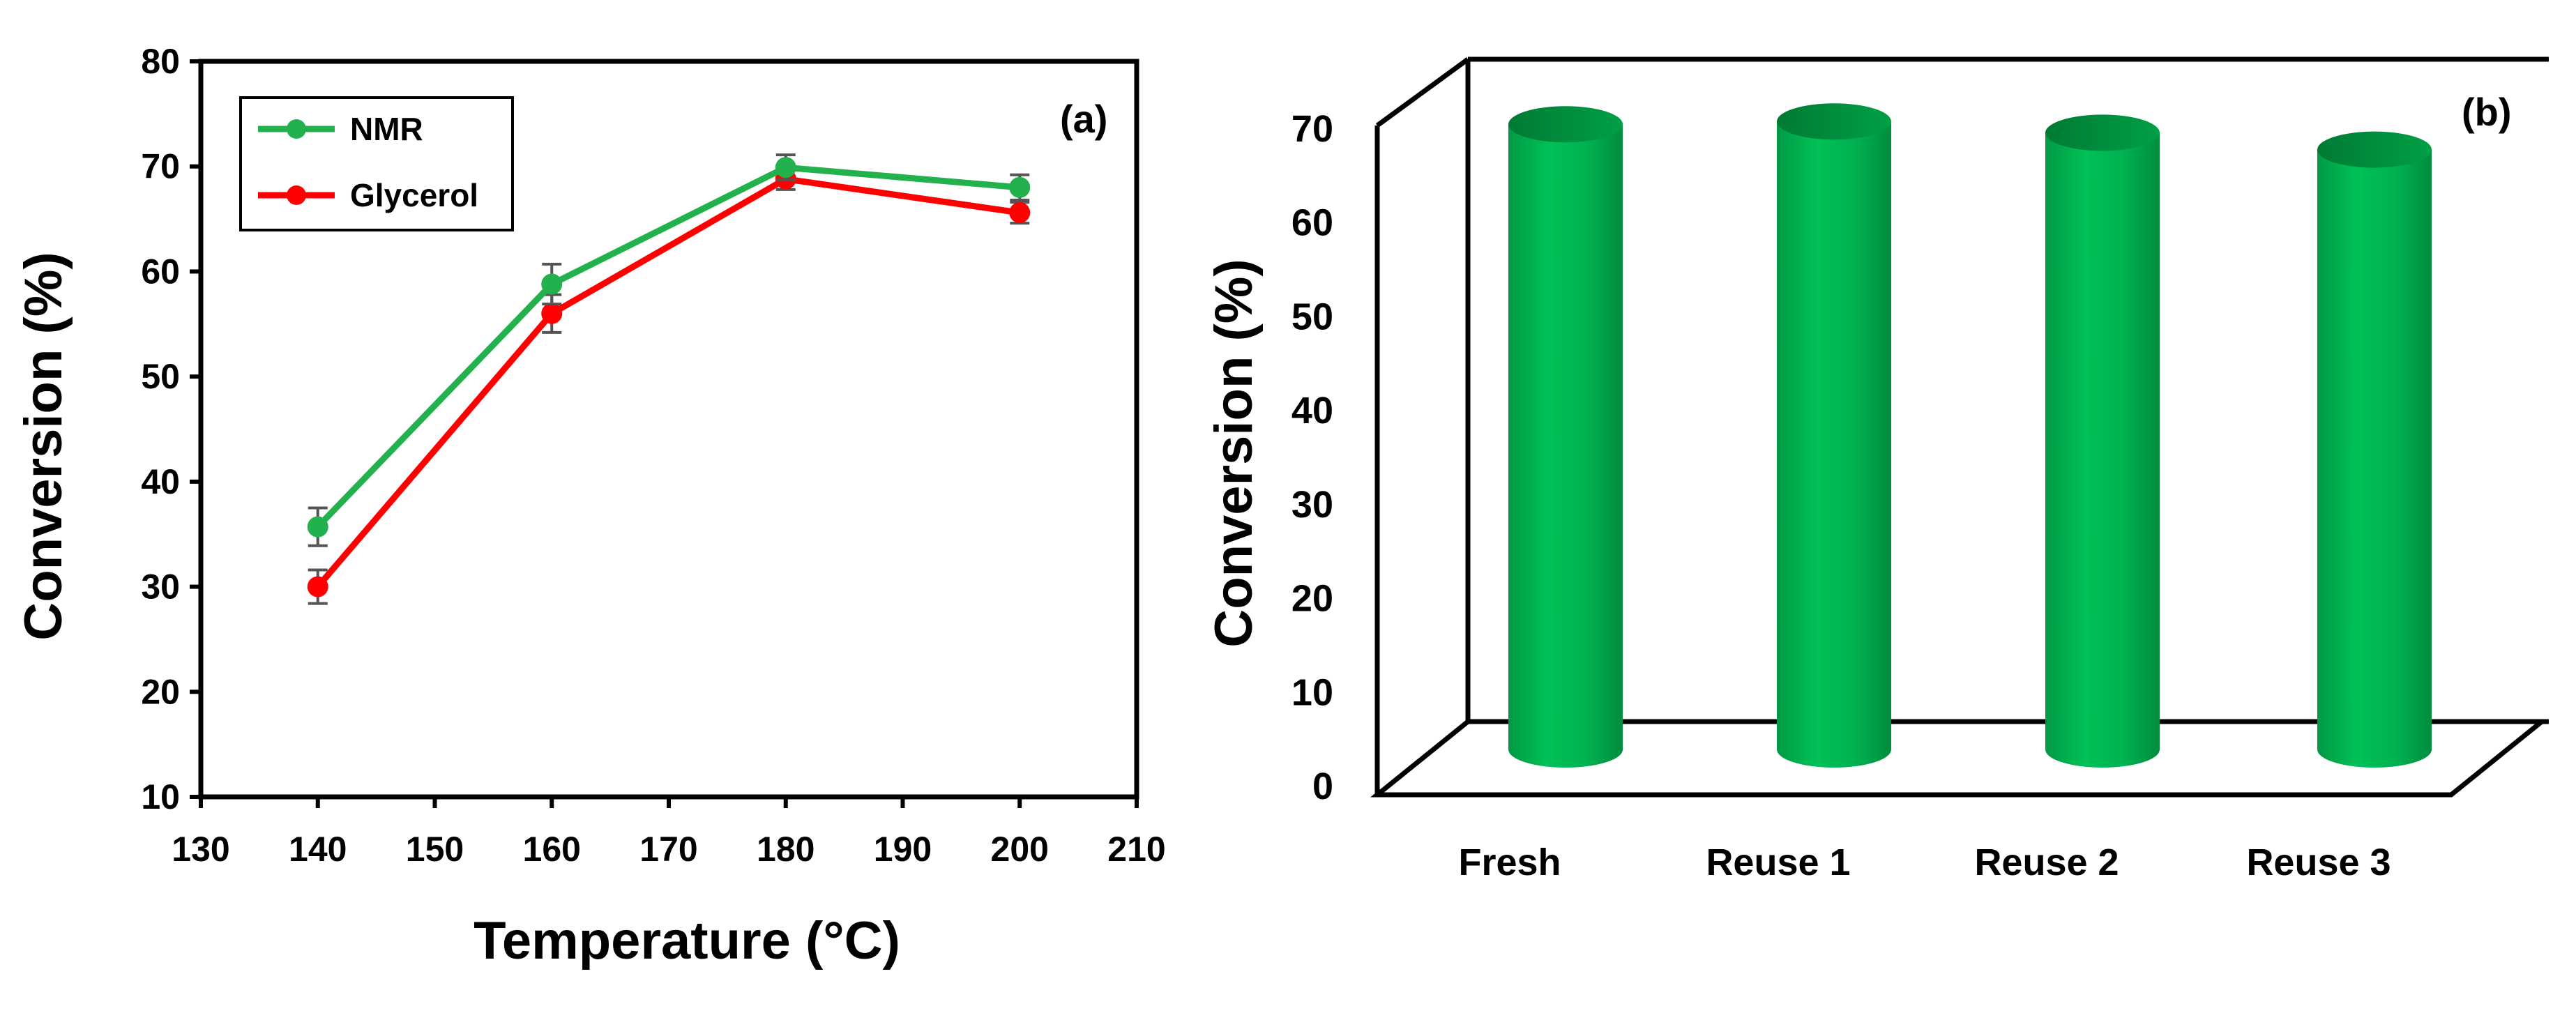  Describe the element at coordinates (1083, 119) in the screenshot. I see `panel-a-label: (a)` at that location.